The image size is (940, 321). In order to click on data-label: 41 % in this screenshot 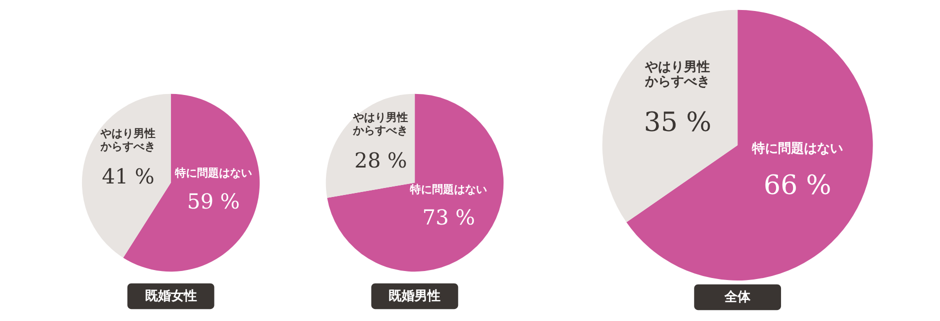, I will do `click(128, 176)`.